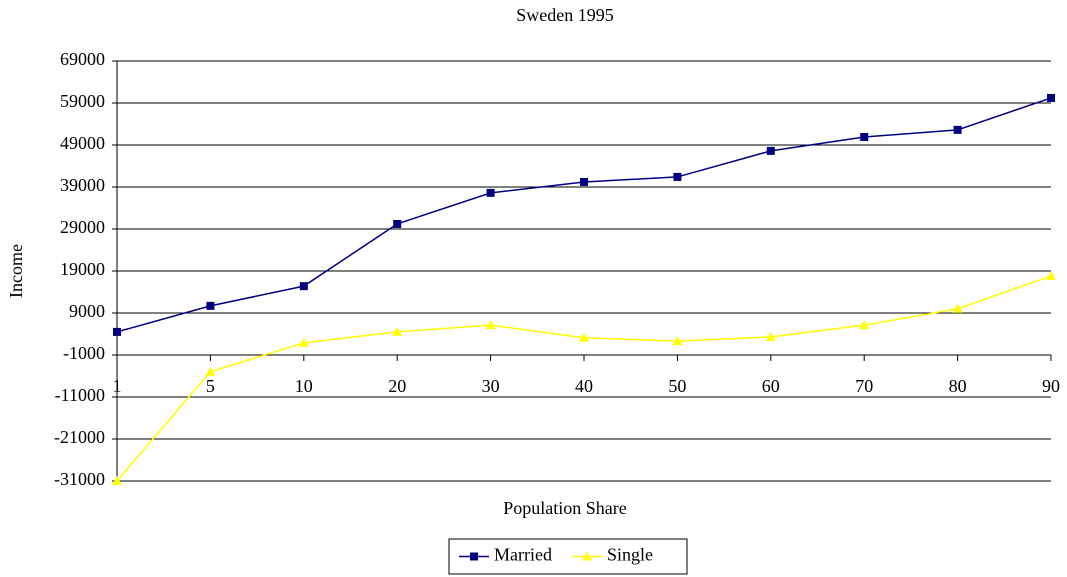  Describe the element at coordinates (82, 185) in the screenshot. I see `y-tick-label: 39000` at that location.